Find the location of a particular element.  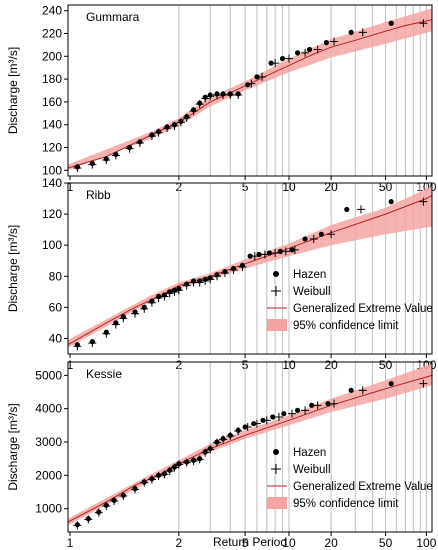

site-title: Ribb is located at coordinates (98, 195).